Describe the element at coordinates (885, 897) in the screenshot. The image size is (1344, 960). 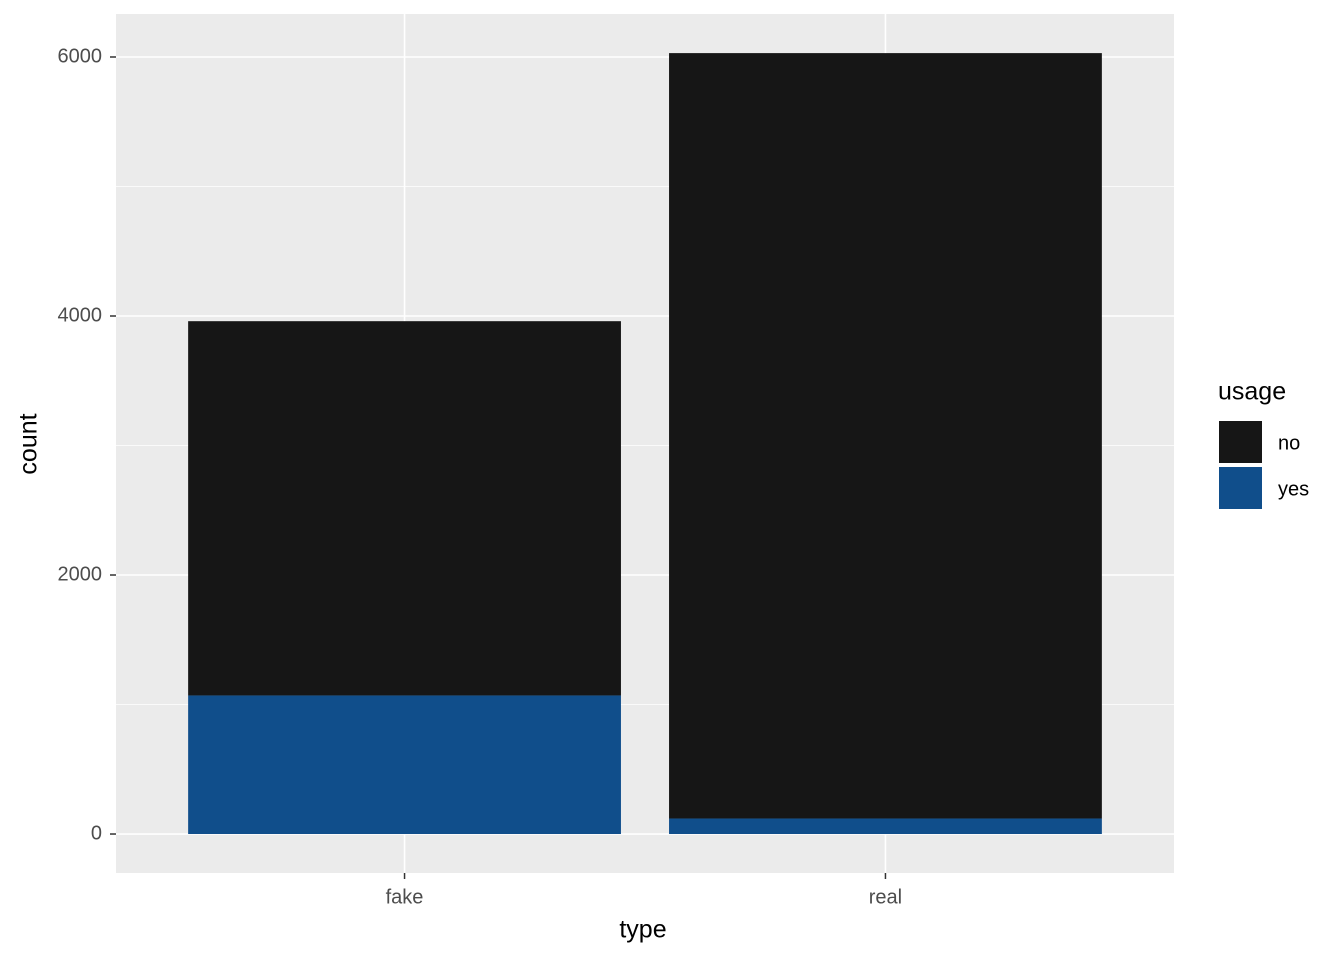
I see `x-tick-label: real` at that location.